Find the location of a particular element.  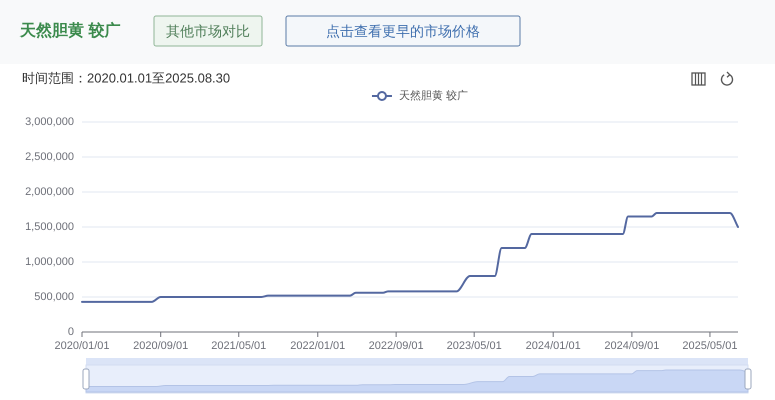

xtick-label: 2021/05/01 is located at coordinates (238, 346).